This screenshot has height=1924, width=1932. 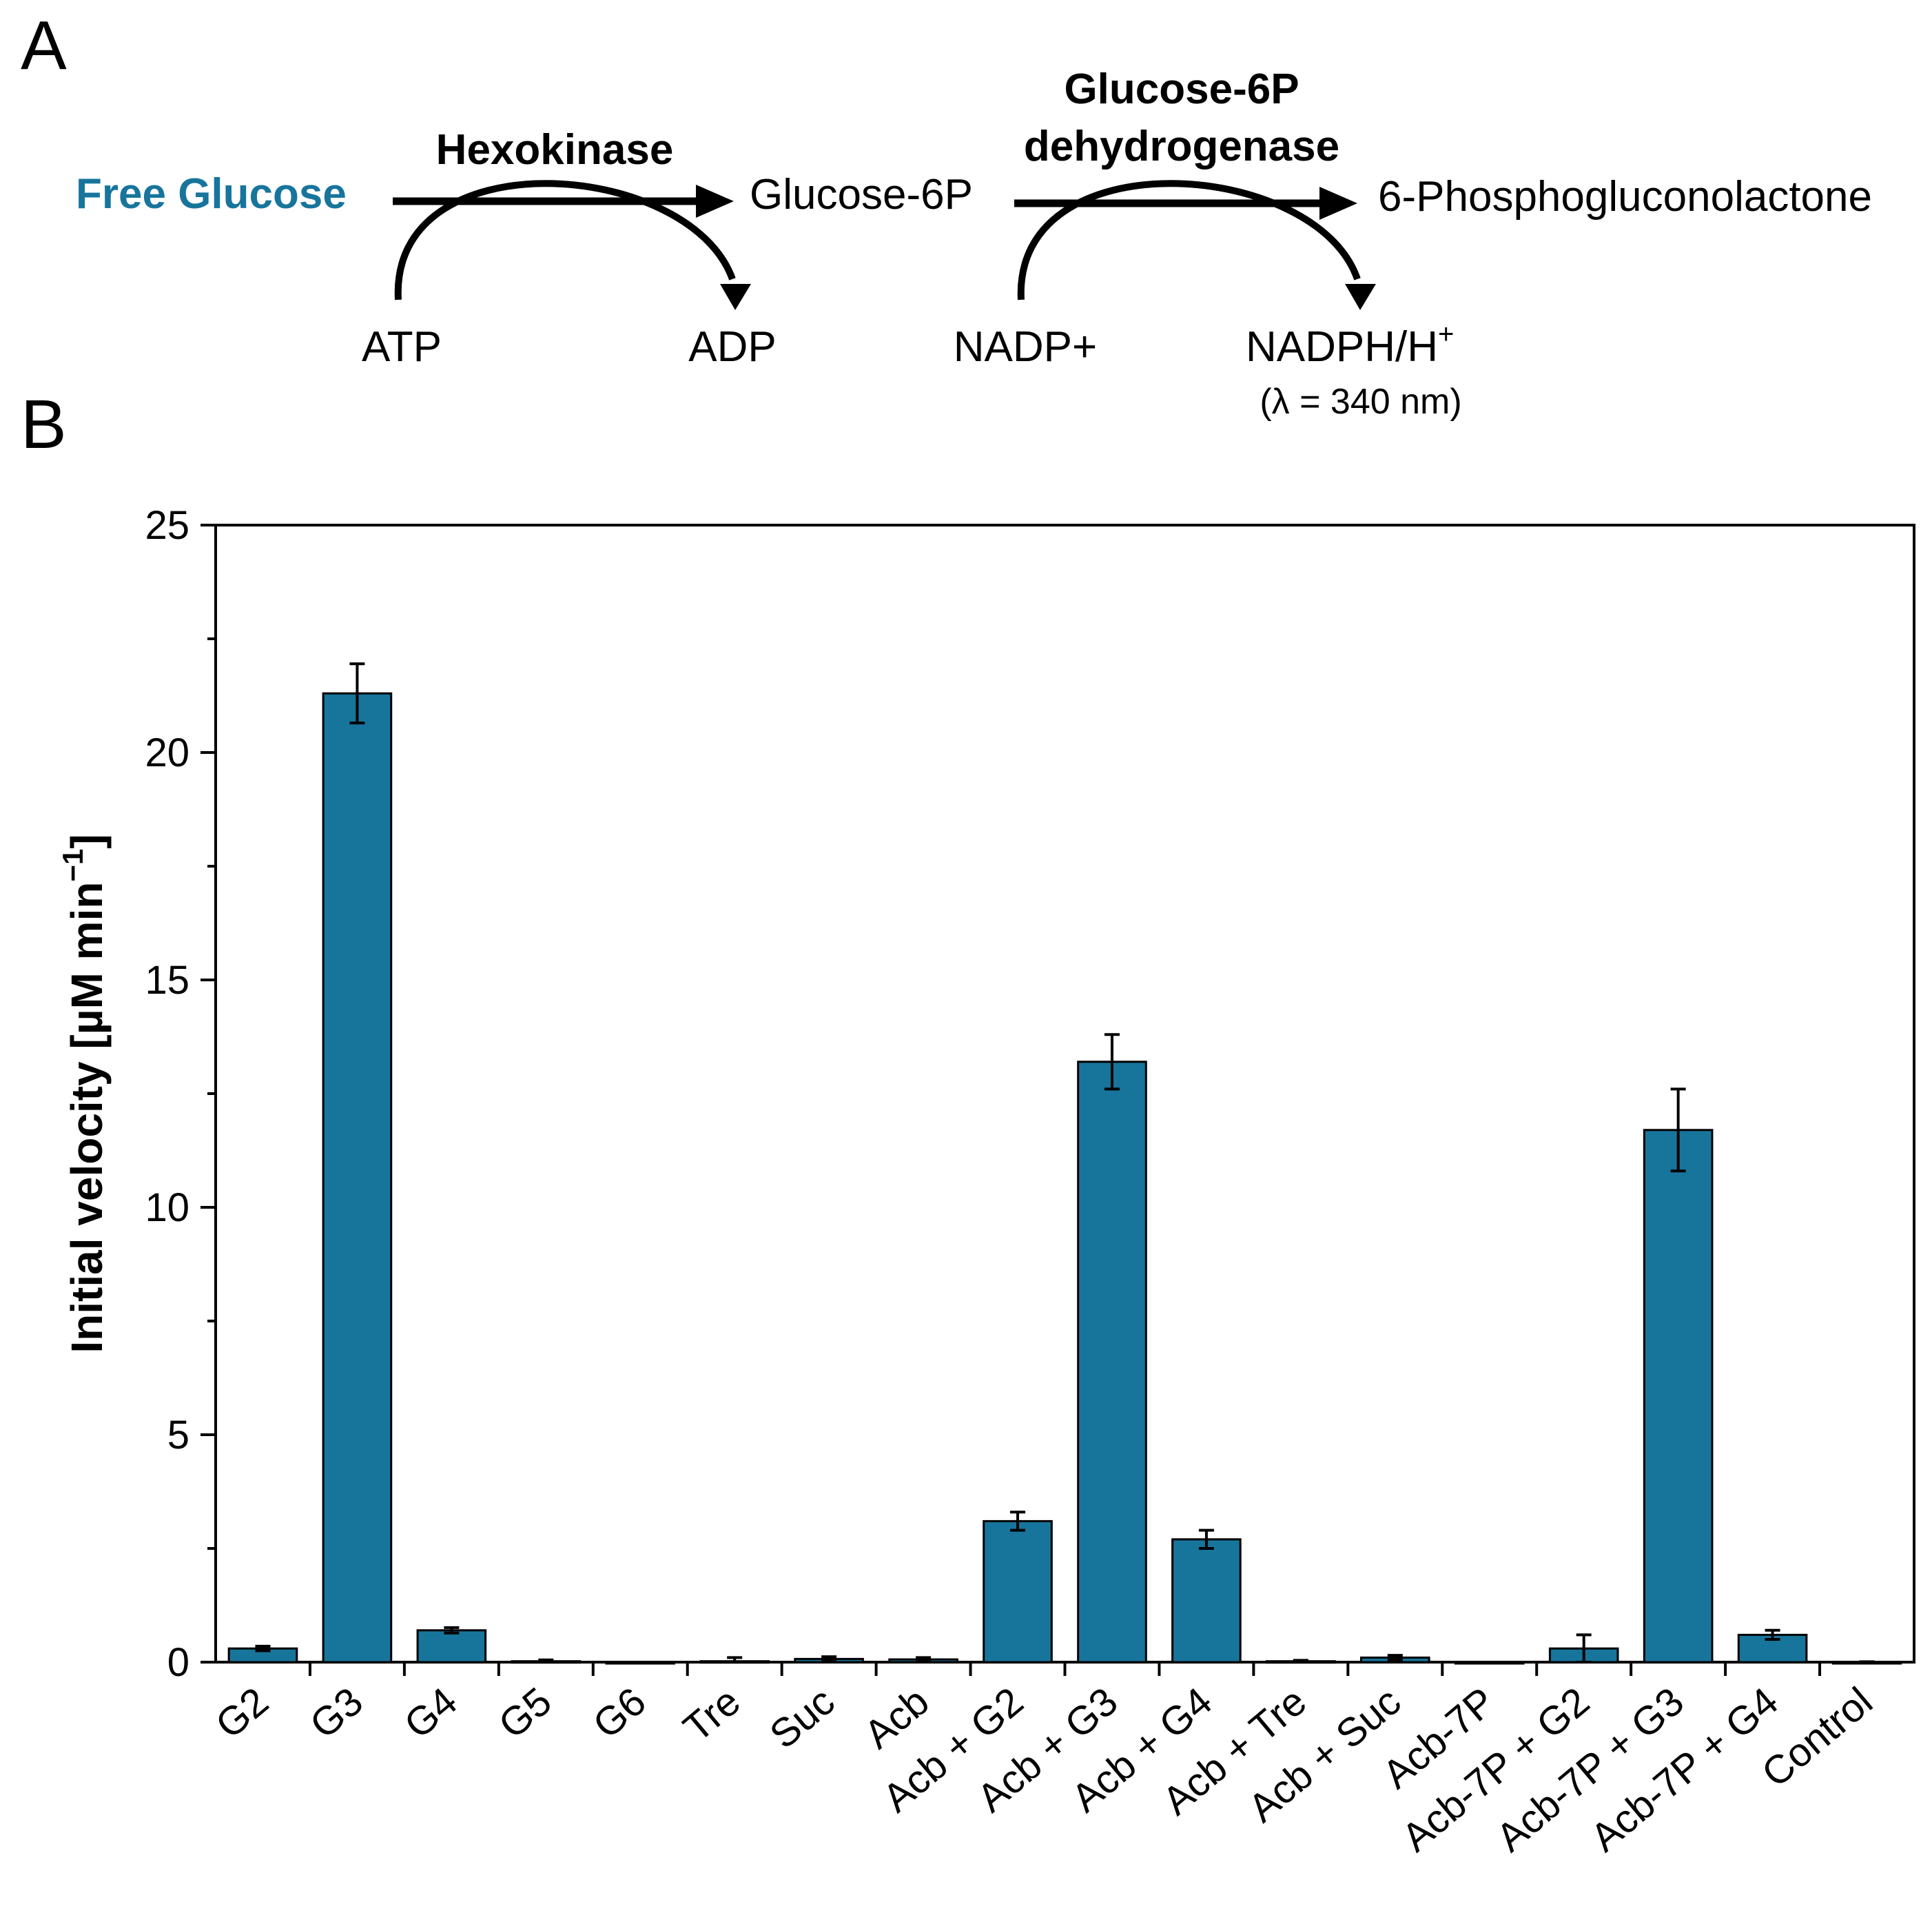 What do you see at coordinates (242, 1713) in the screenshot?
I see `x-tick-label: G2` at bounding box center [242, 1713].